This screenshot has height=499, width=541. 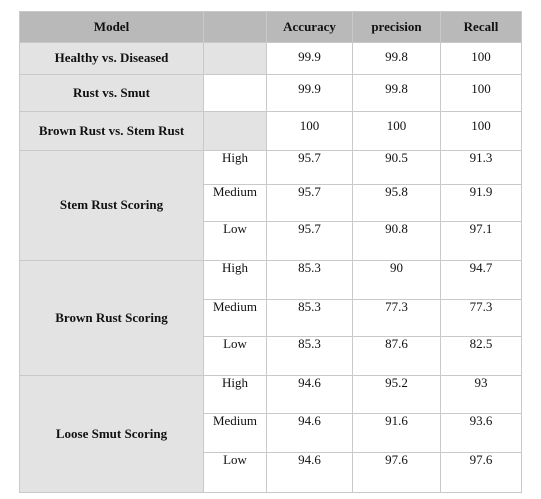 I want to click on table-row: Low 95.7 90.8 97.1, so click(x=271, y=241).